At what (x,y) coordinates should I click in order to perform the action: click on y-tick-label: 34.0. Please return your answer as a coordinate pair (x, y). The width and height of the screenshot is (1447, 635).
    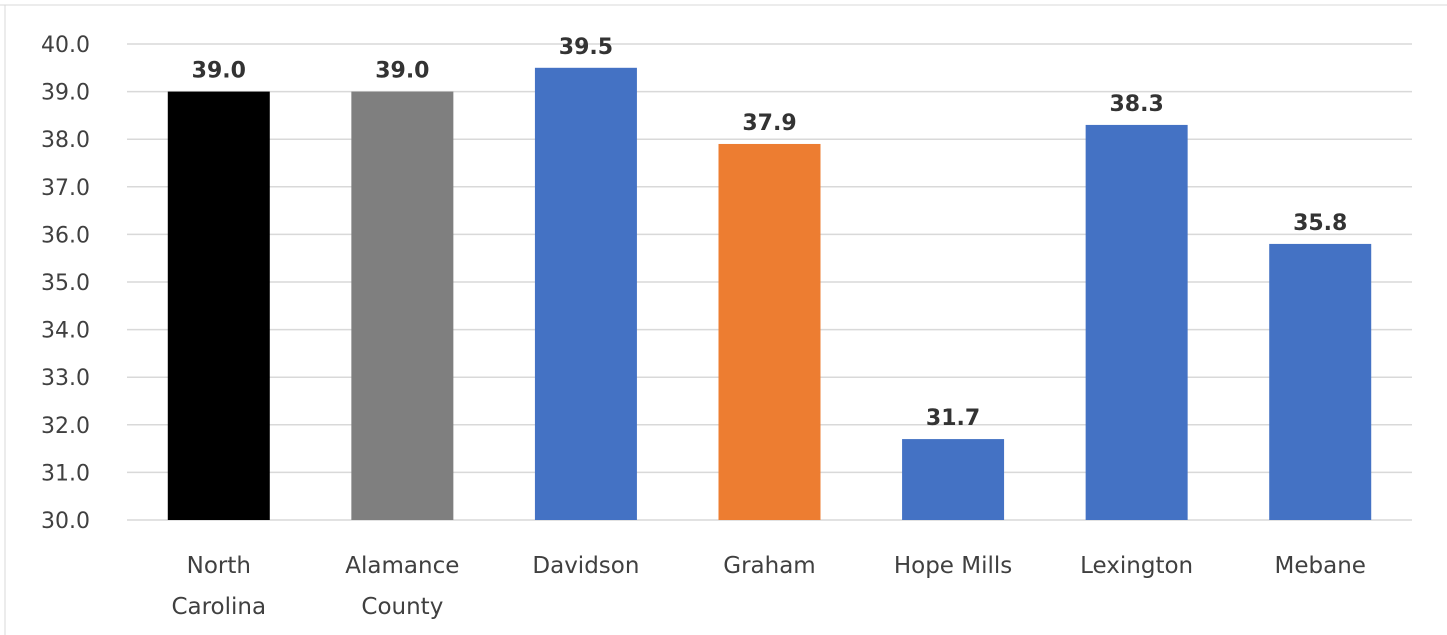
    Looking at the image, I should click on (65, 331).